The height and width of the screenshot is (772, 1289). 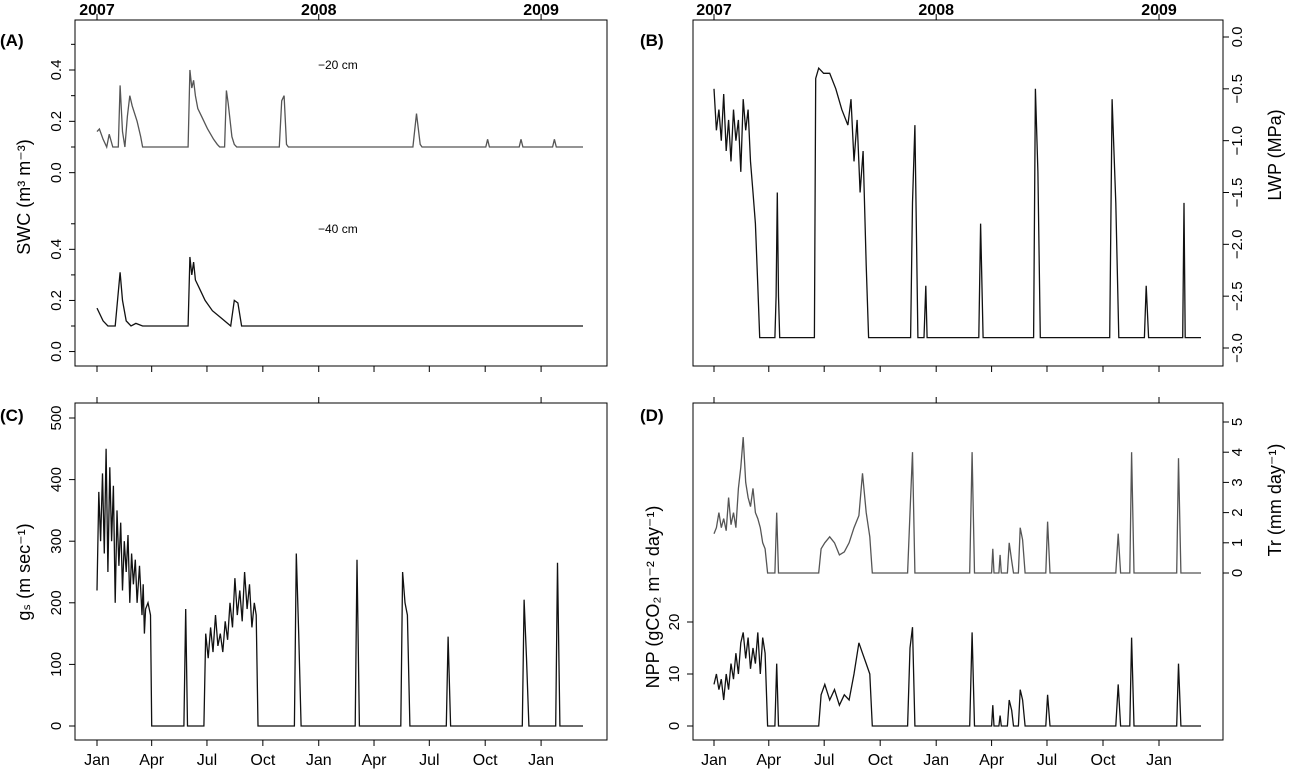 What do you see at coordinates (674, 622) in the screenshot?
I see `y-tick-label: 20` at bounding box center [674, 622].